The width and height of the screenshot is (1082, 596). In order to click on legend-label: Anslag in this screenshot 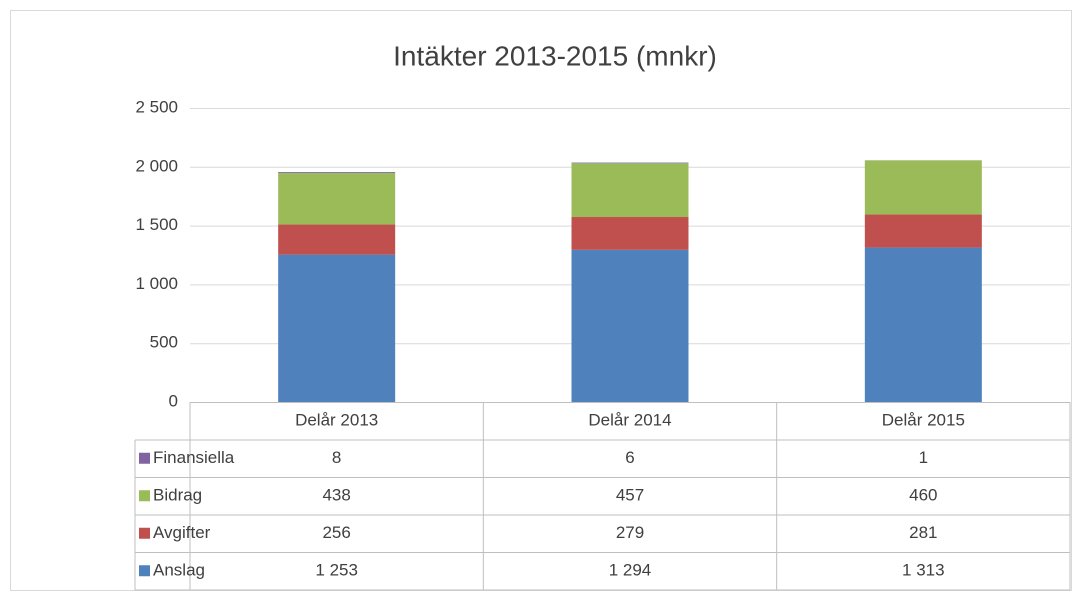, I will do `click(179, 570)`.